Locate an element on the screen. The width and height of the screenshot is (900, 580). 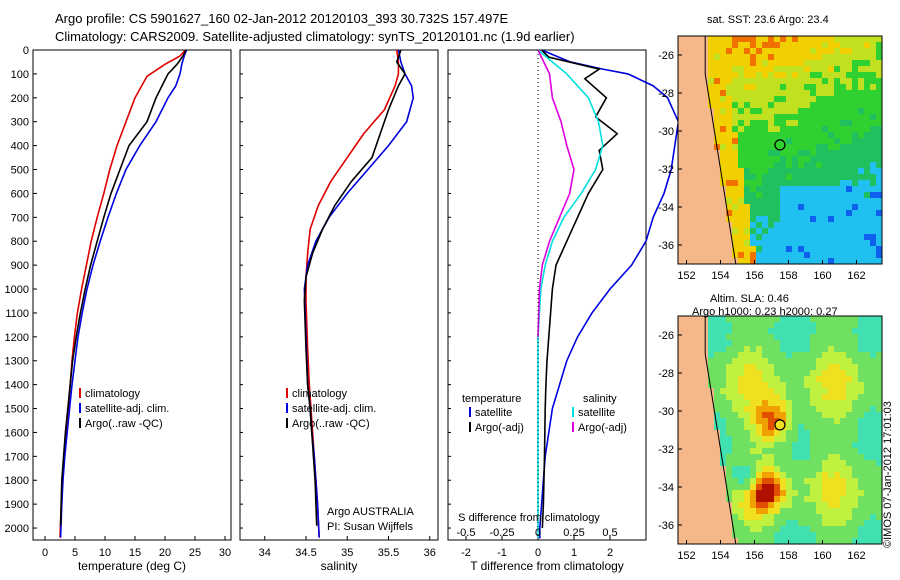
argo-float-marker is located at coordinates (780, 425).